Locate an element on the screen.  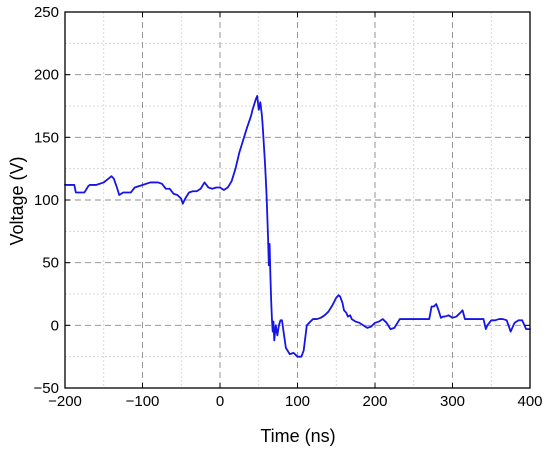
y-tick-label: 150 is located at coordinates (46, 137).